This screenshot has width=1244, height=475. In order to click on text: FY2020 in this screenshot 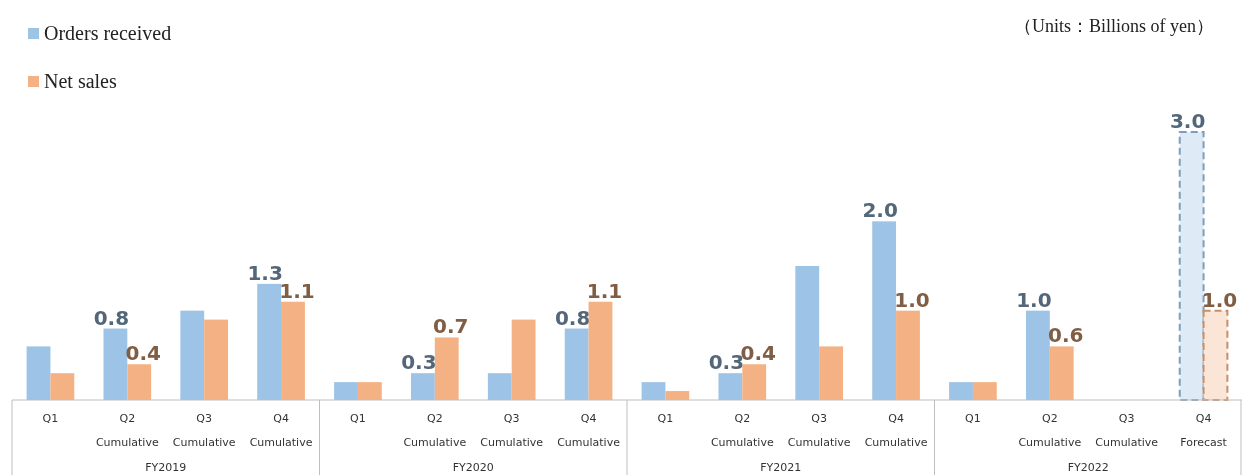, I will do `click(473, 467)`.